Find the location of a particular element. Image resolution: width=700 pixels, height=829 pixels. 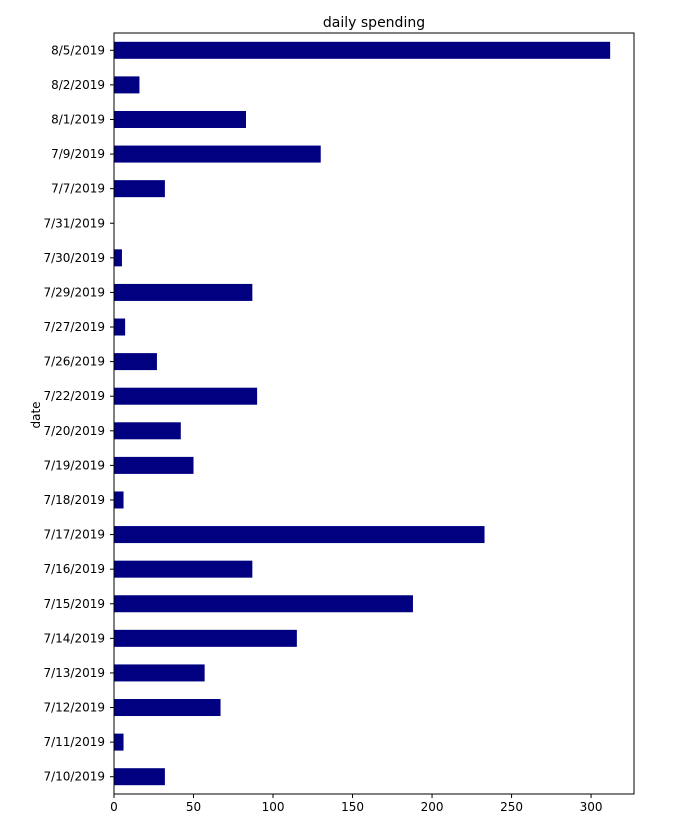

x-tick-label: 150 is located at coordinates (352, 807).